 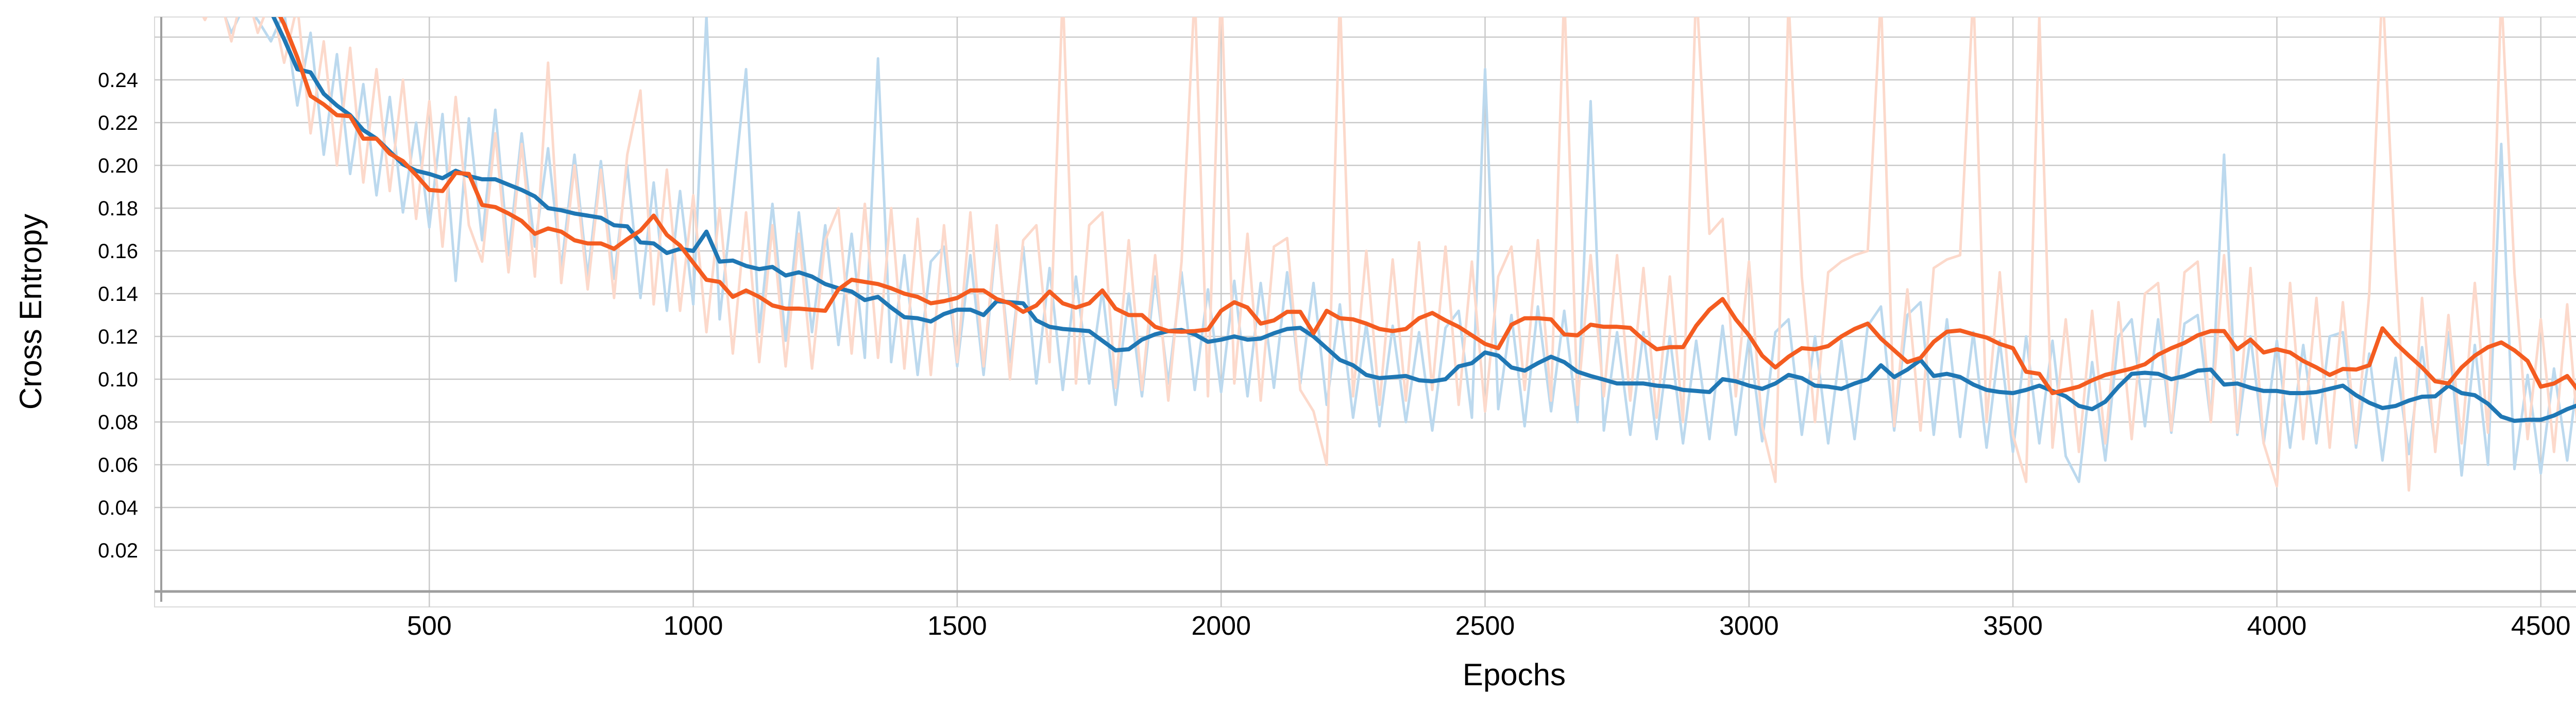 I want to click on y-tick-label: 0.06, so click(x=118, y=466).